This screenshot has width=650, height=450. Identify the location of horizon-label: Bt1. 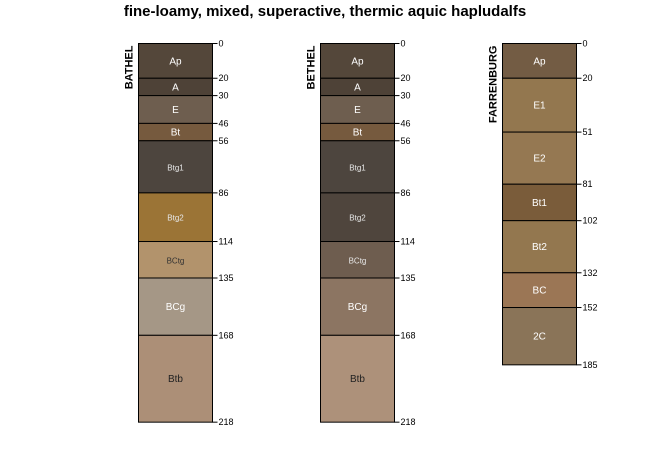
(539, 203).